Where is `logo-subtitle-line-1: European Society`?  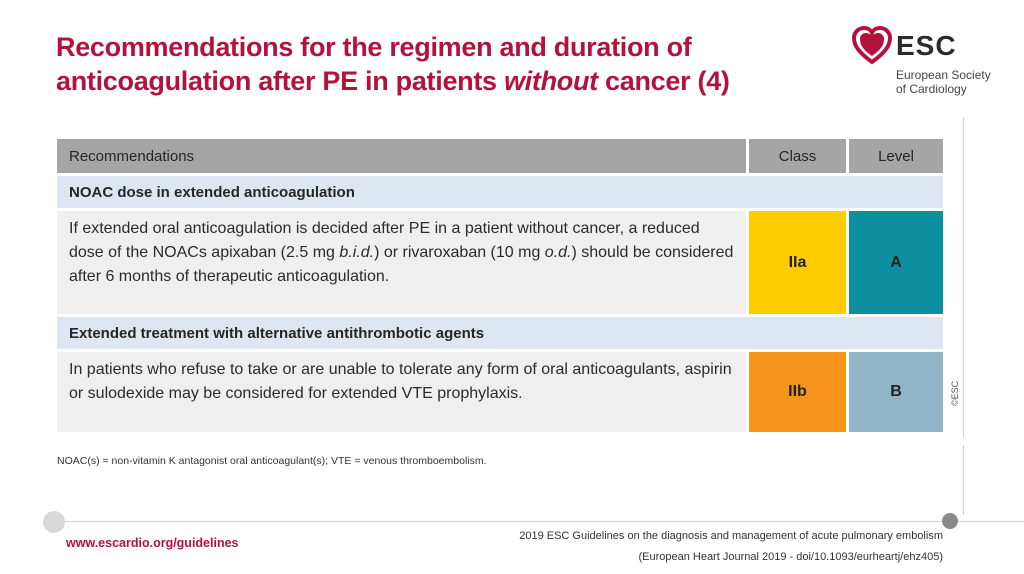
logo-subtitle-line-1: European Society is located at coordinates (943, 75).